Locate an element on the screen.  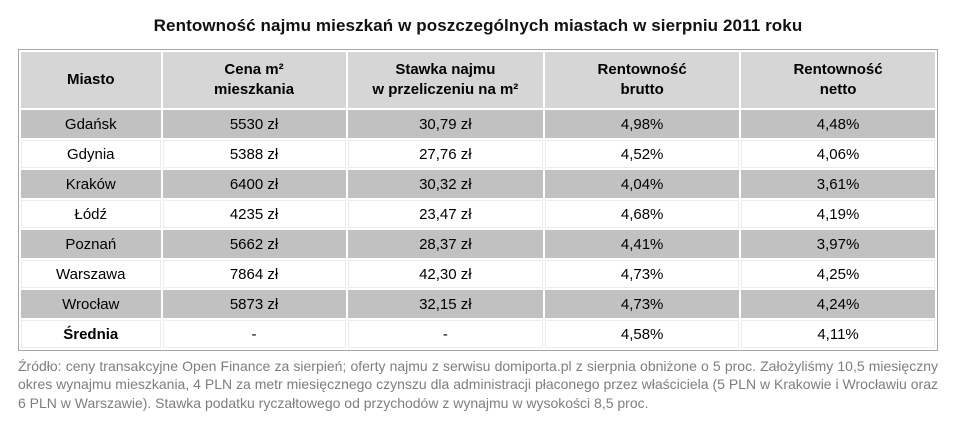
cell-net: 4,48% is located at coordinates (838, 124).